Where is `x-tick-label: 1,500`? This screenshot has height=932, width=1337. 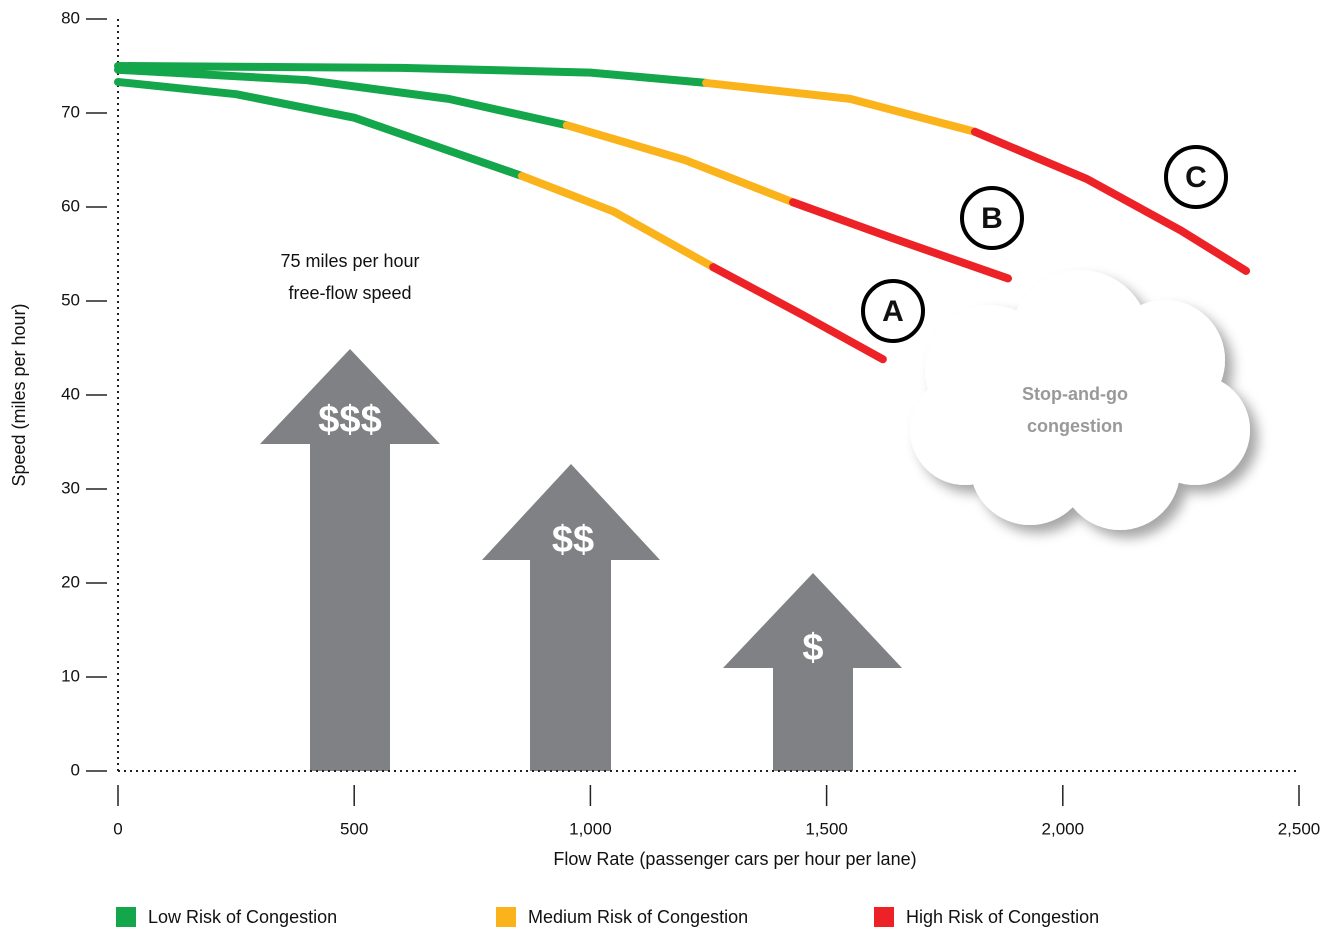
x-tick-label: 1,500 is located at coordinates (826, 828).